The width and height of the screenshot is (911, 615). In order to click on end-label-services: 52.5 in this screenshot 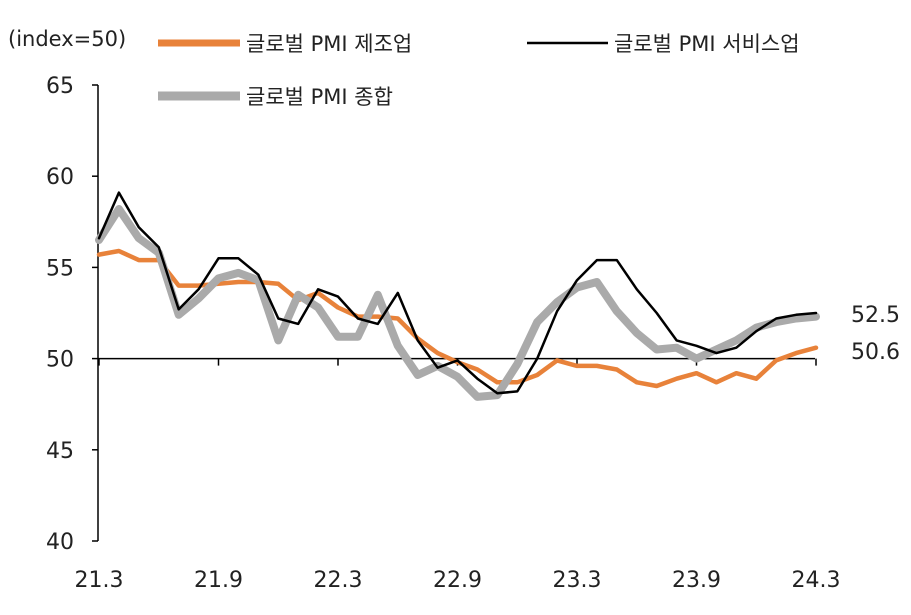, I will do `click(875, 315)`.